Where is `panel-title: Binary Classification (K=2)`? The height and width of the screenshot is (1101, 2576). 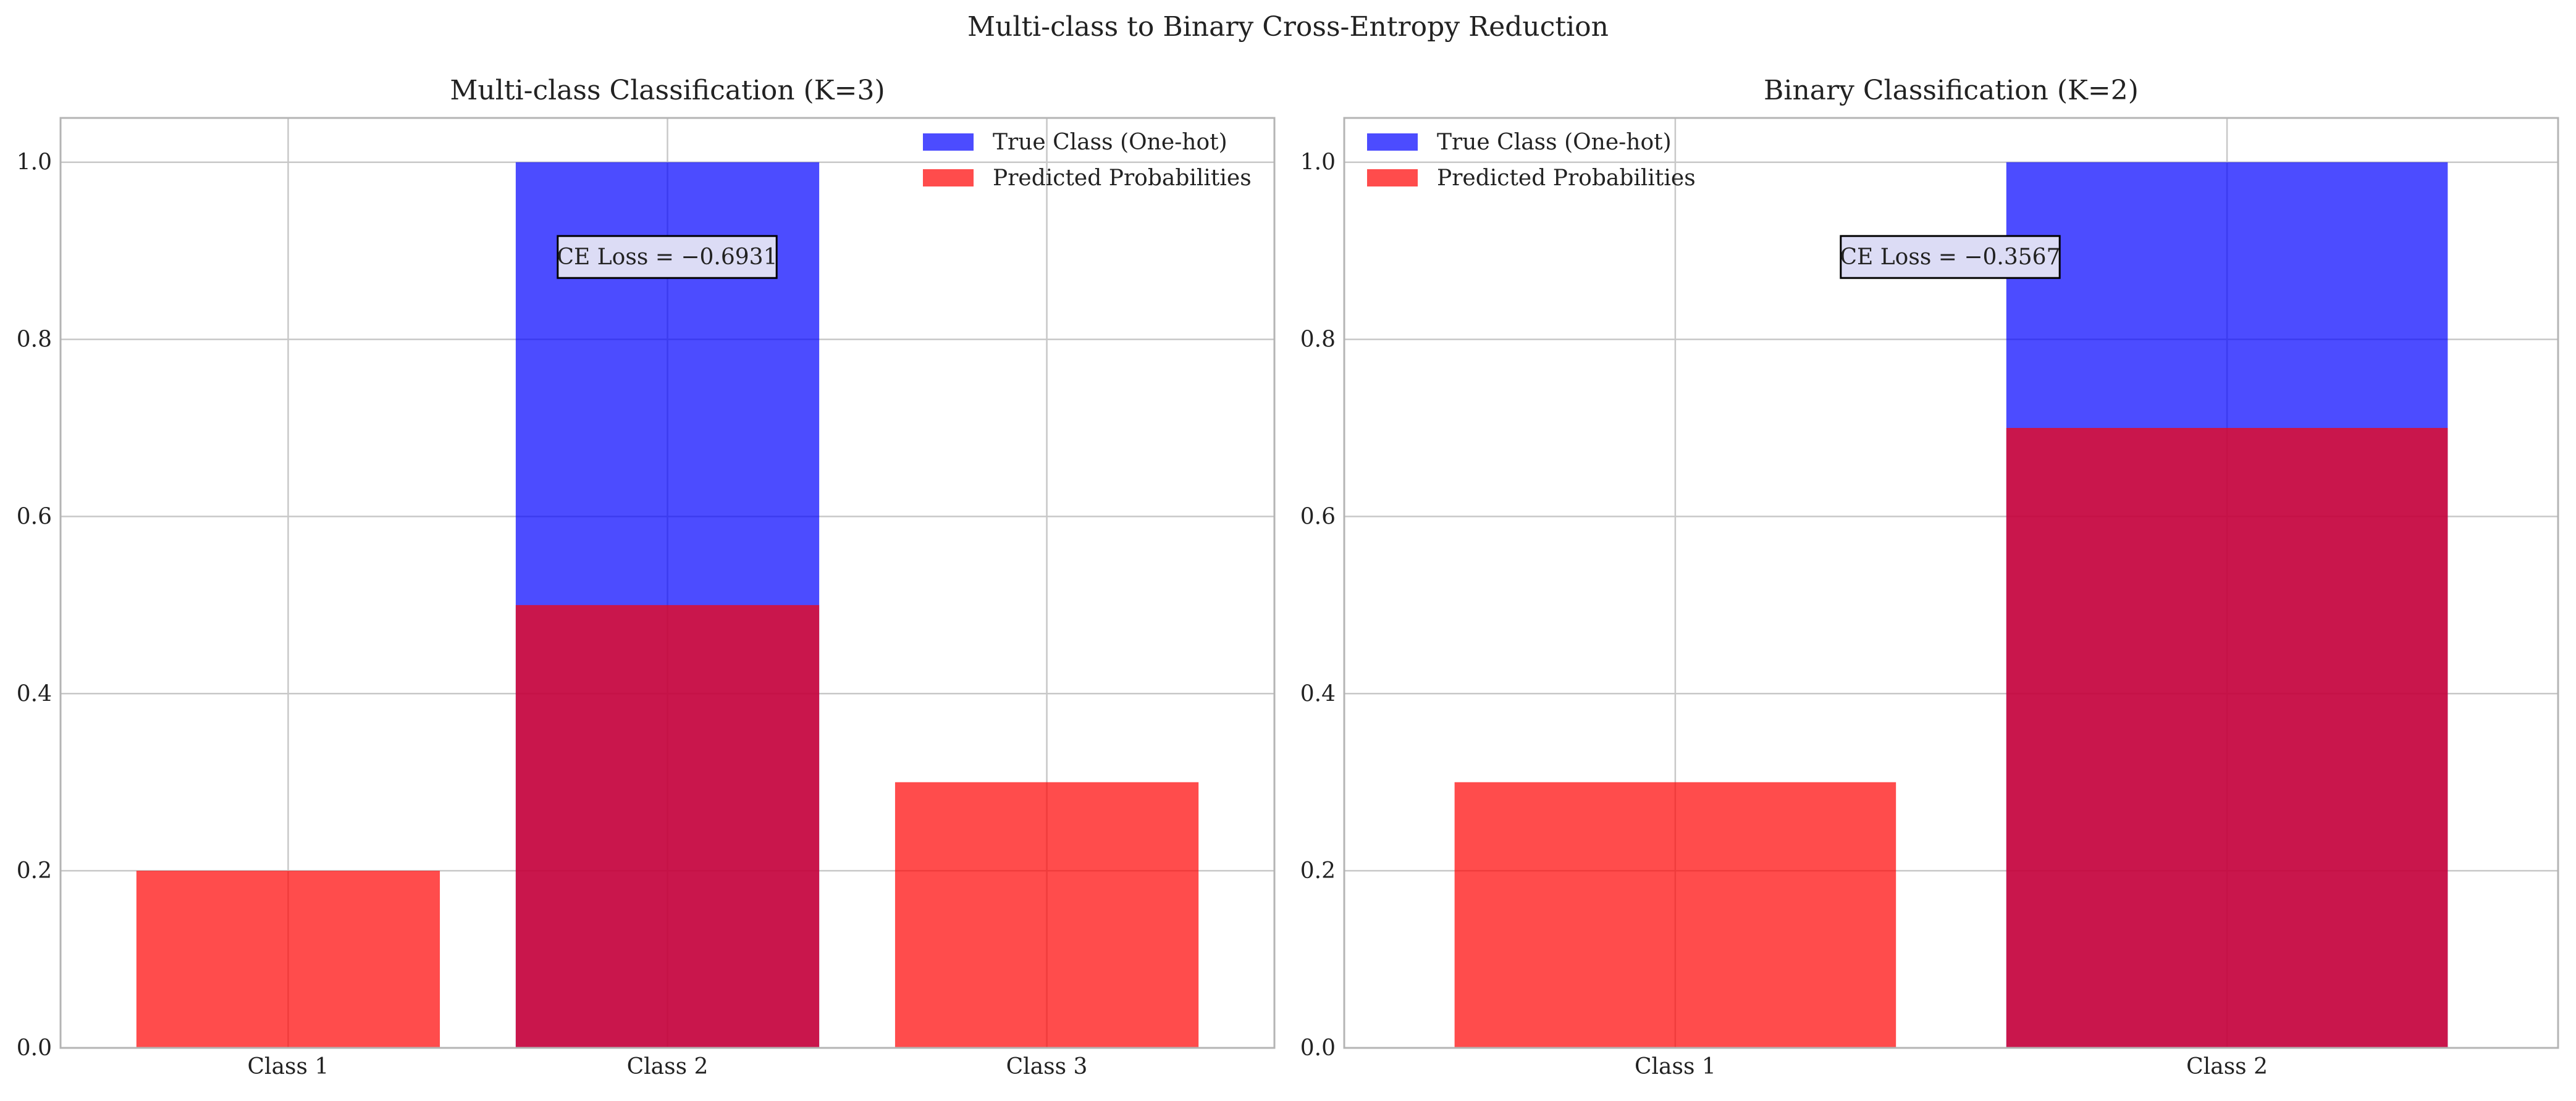
panel-title: Binary Classification (K=2) is located at coordinates (1951, 90).